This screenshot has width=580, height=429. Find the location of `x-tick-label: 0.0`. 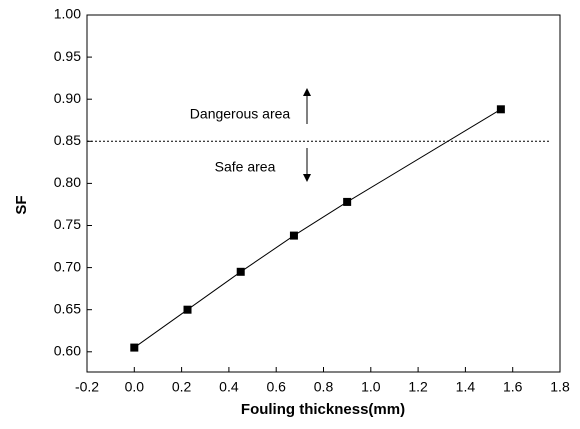

x-tick-label: 0.0 is located at coordinates (135, 387).